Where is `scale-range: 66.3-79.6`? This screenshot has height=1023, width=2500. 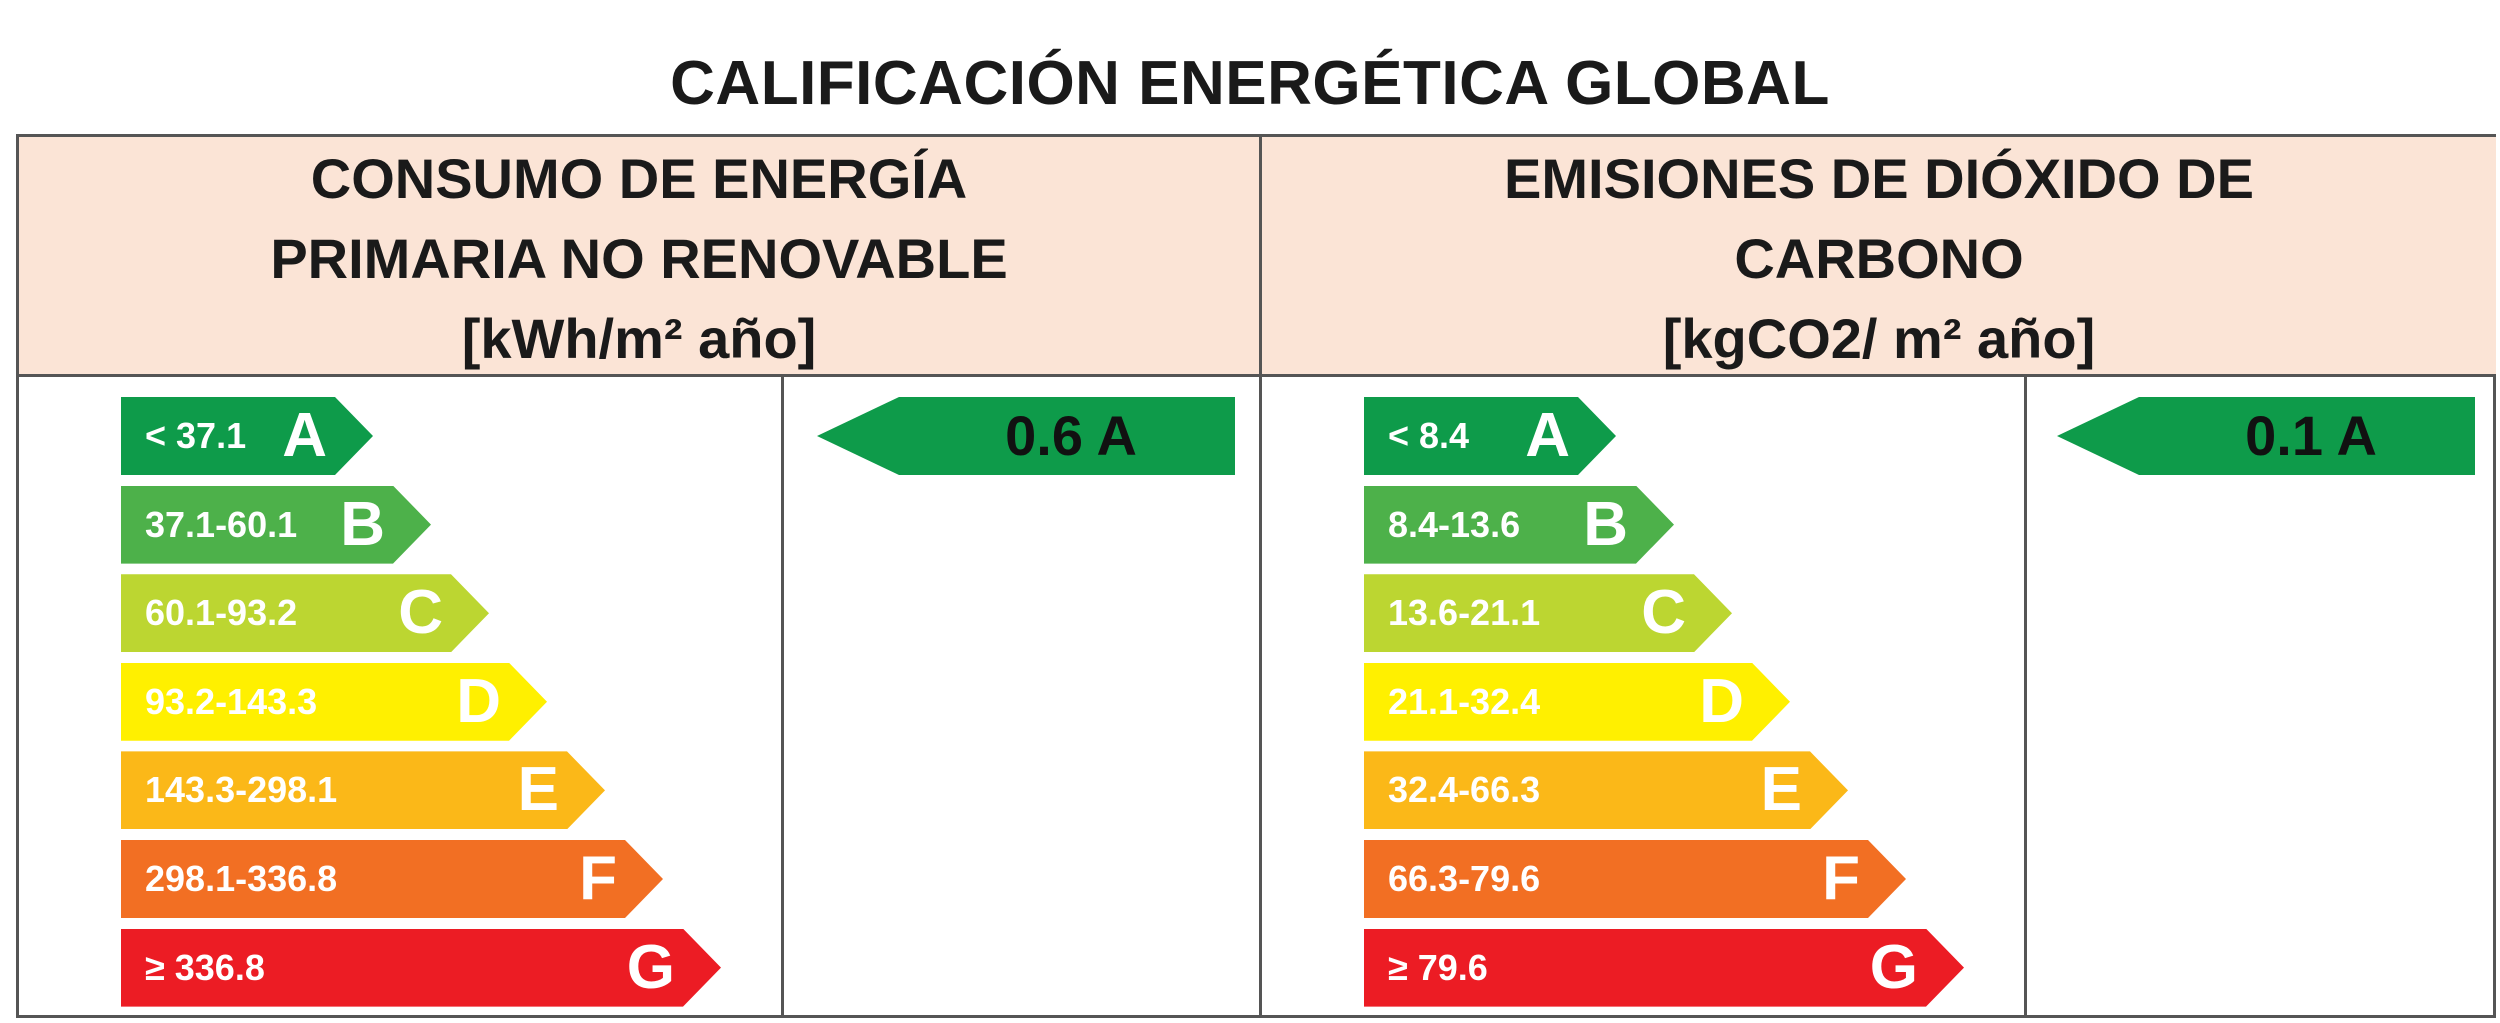 scale-range: 66.3-79.6 is located at coordinates (1464, 878).